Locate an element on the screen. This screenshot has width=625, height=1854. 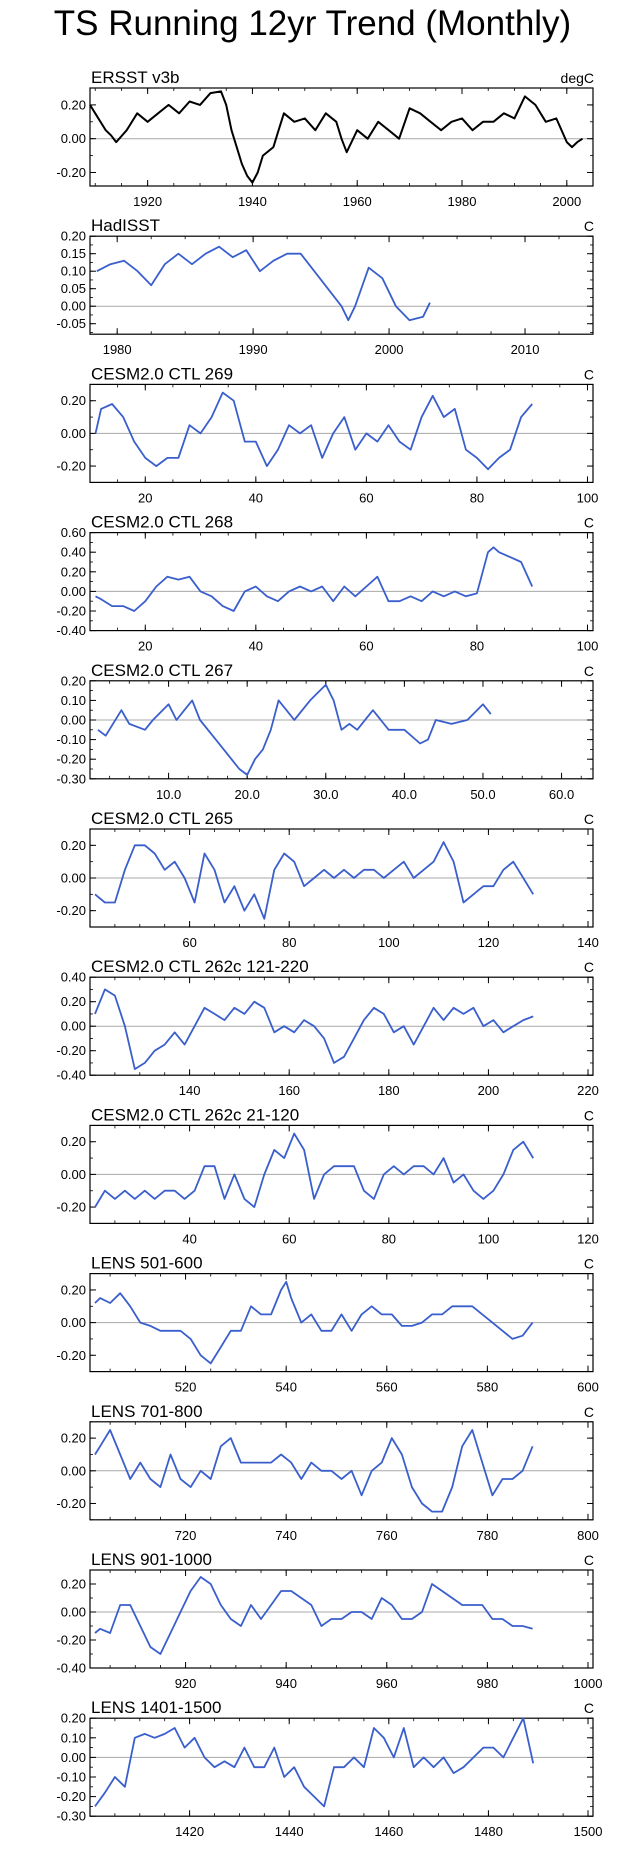
y-tick-label: -0.40 is located at coordinates (71, 1075).